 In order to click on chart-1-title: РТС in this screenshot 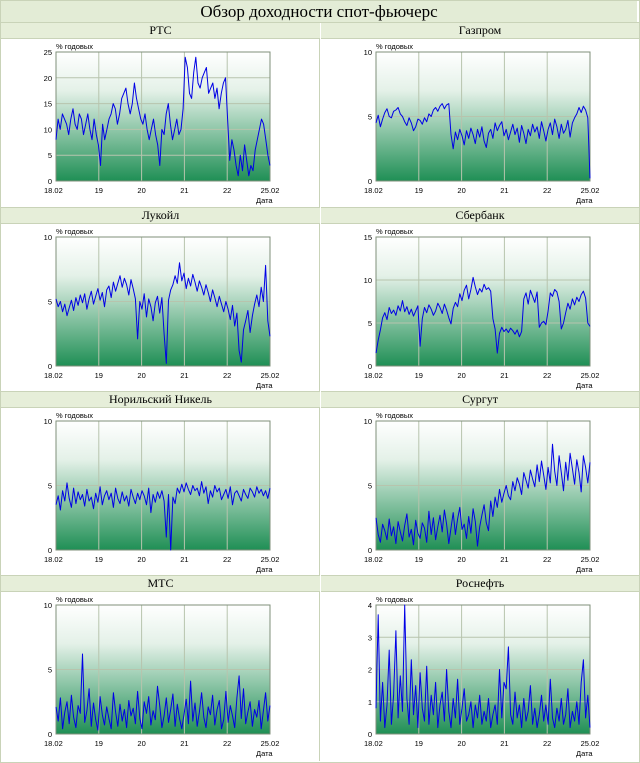, I will do `click(160, 30)`.